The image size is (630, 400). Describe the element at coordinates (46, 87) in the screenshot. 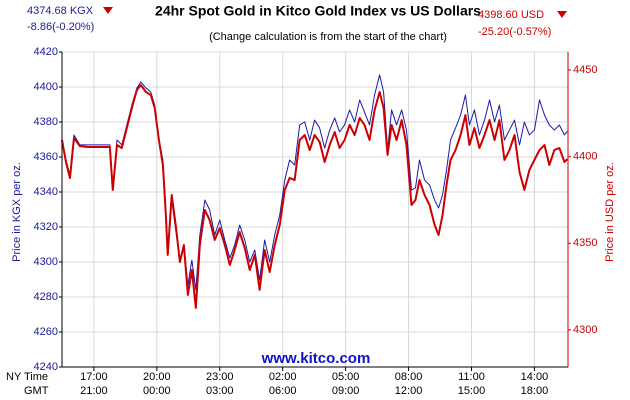

I see `y-tick-label: 4400` at that location.